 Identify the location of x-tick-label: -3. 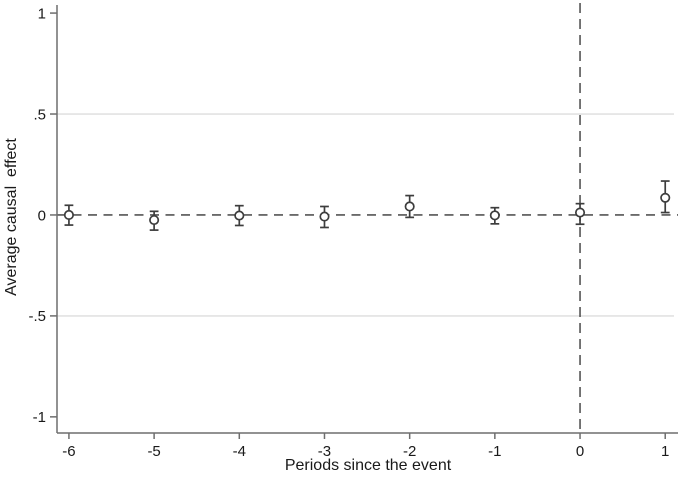
(324, 451).